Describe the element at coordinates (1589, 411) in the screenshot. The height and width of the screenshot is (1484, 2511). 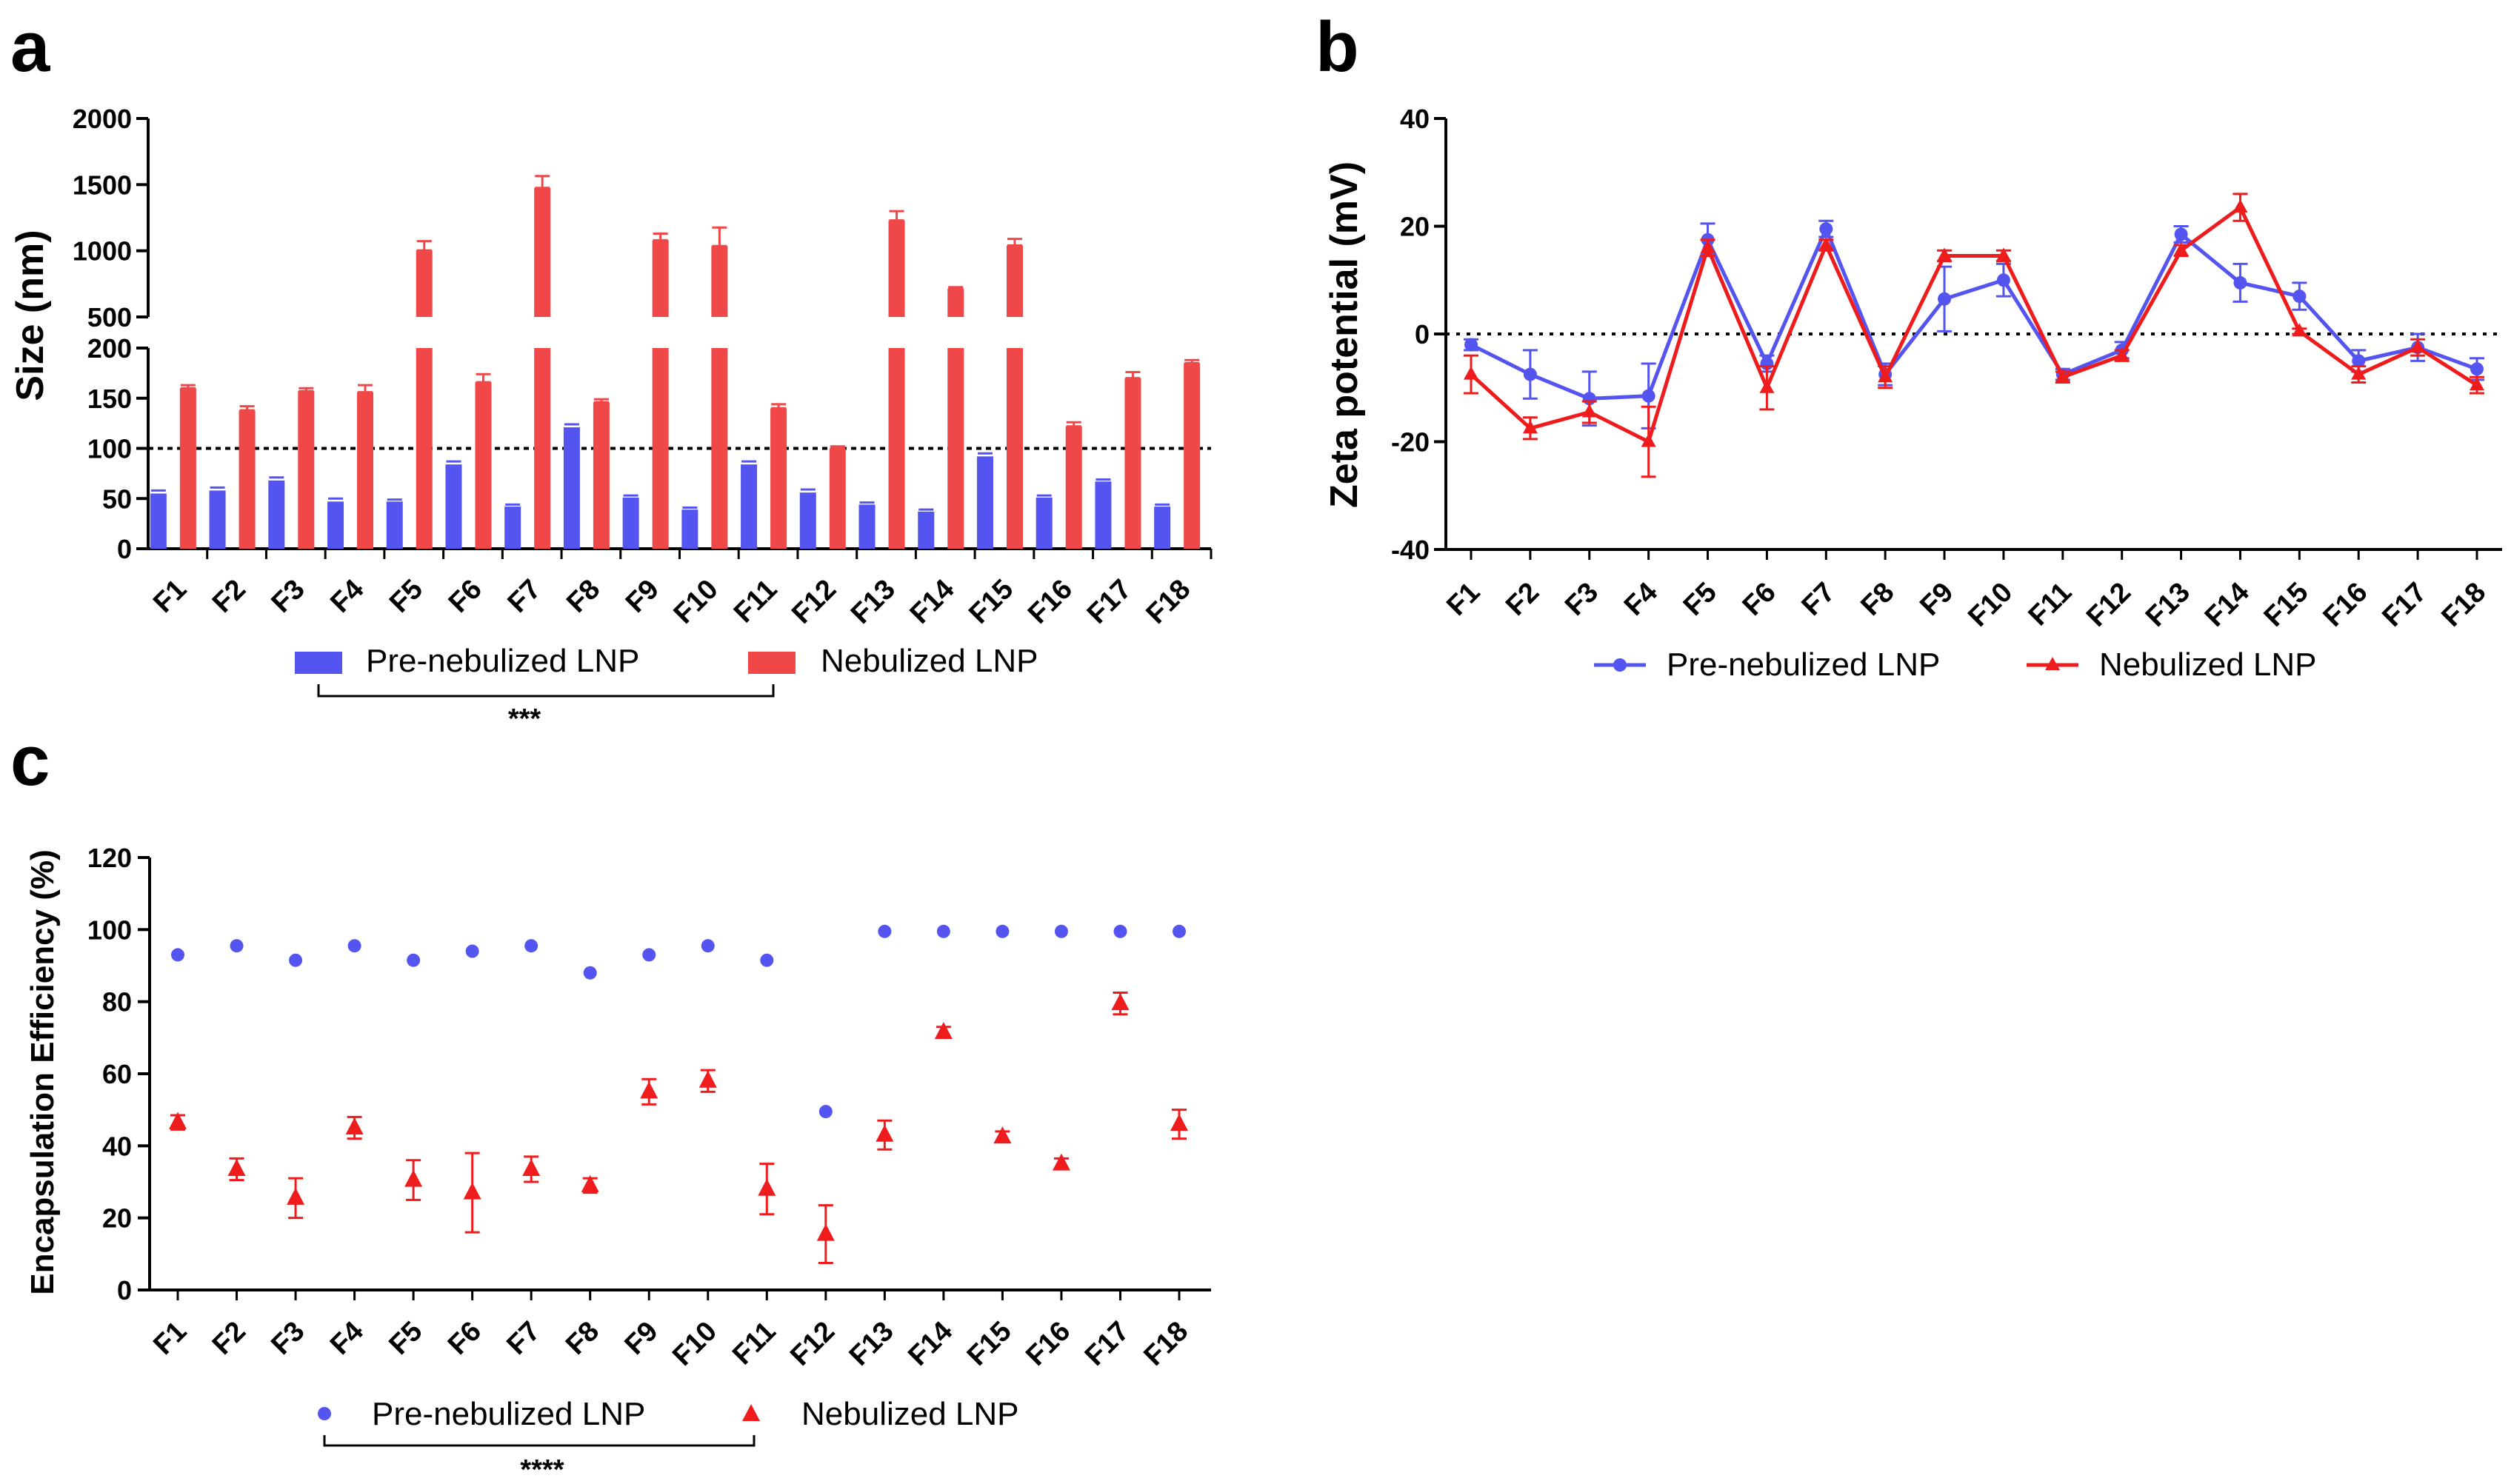
I see `panel-b-point-neb-F3` at that location.